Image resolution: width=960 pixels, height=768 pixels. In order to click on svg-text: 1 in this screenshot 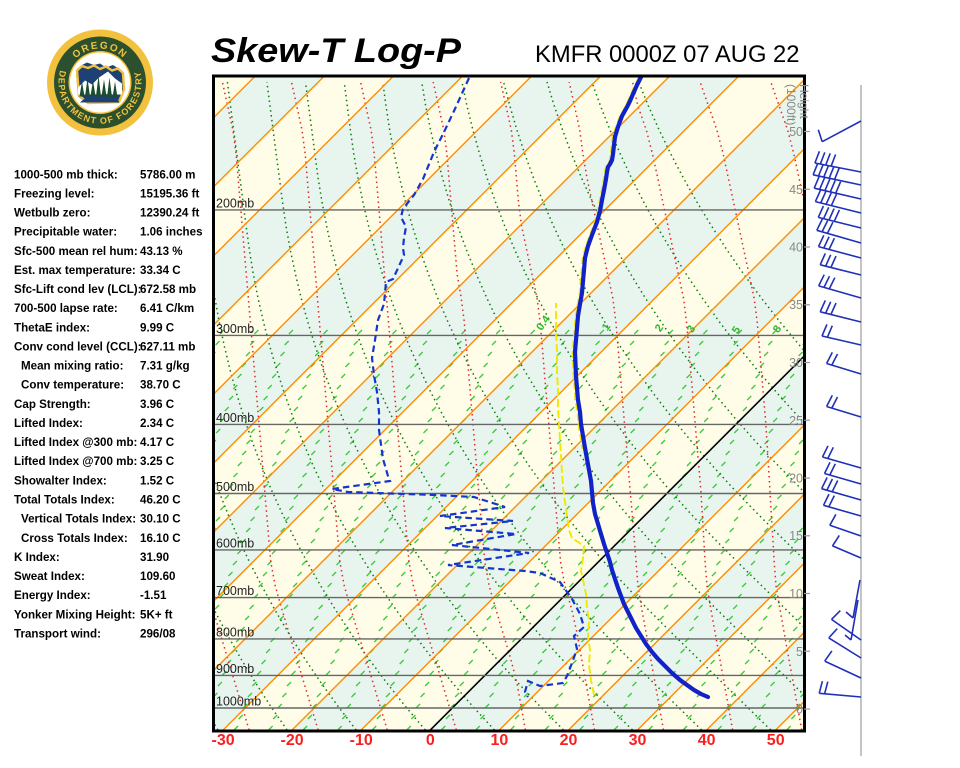, I will do `click(606, 327)`.